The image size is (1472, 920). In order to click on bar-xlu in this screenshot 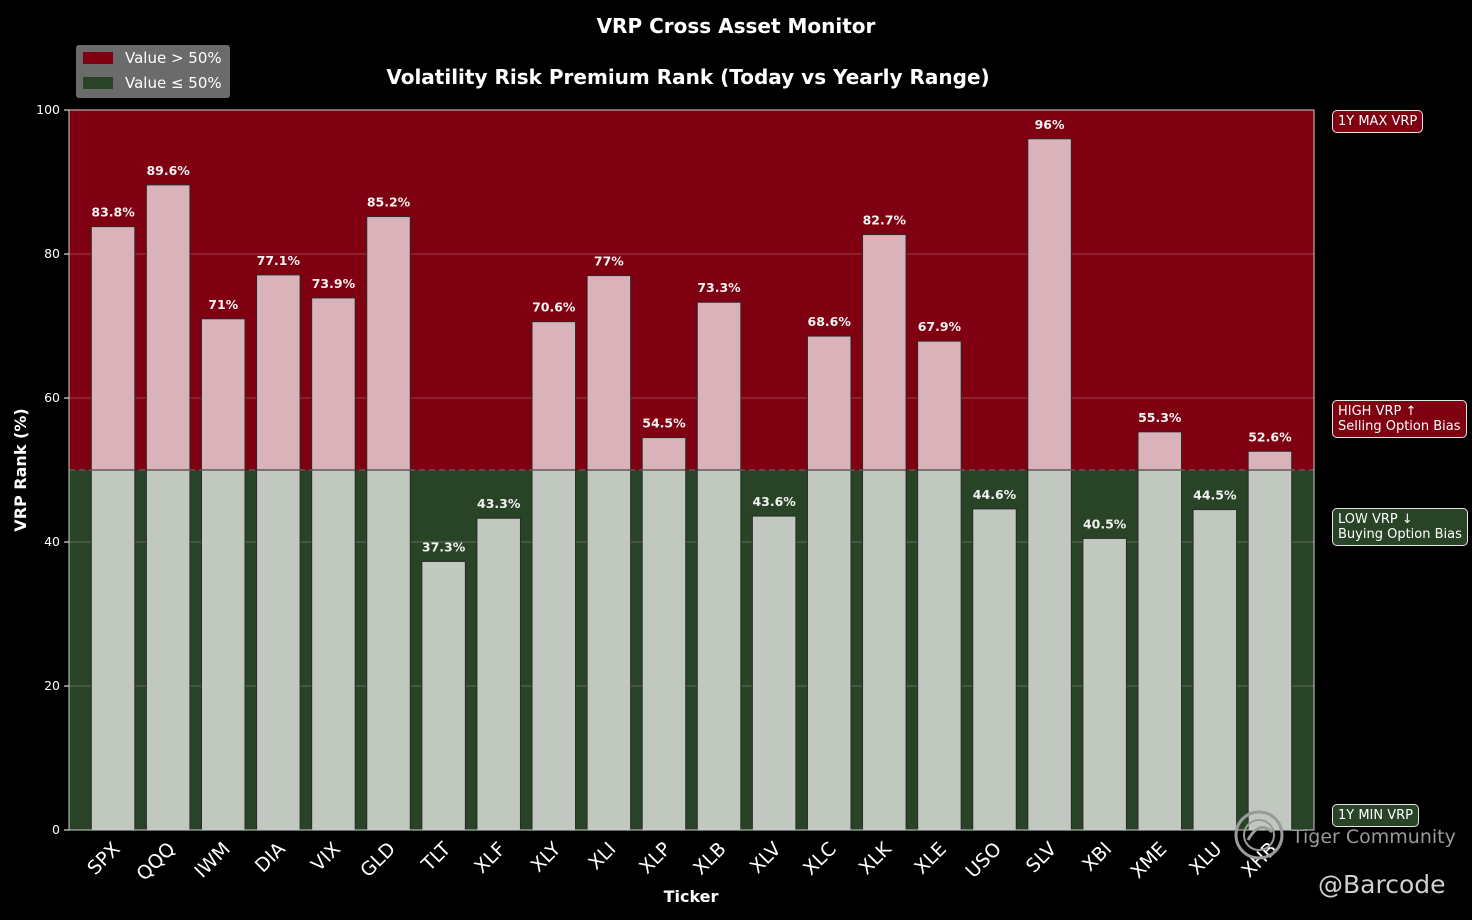, I will do `click(1215, 670)`.